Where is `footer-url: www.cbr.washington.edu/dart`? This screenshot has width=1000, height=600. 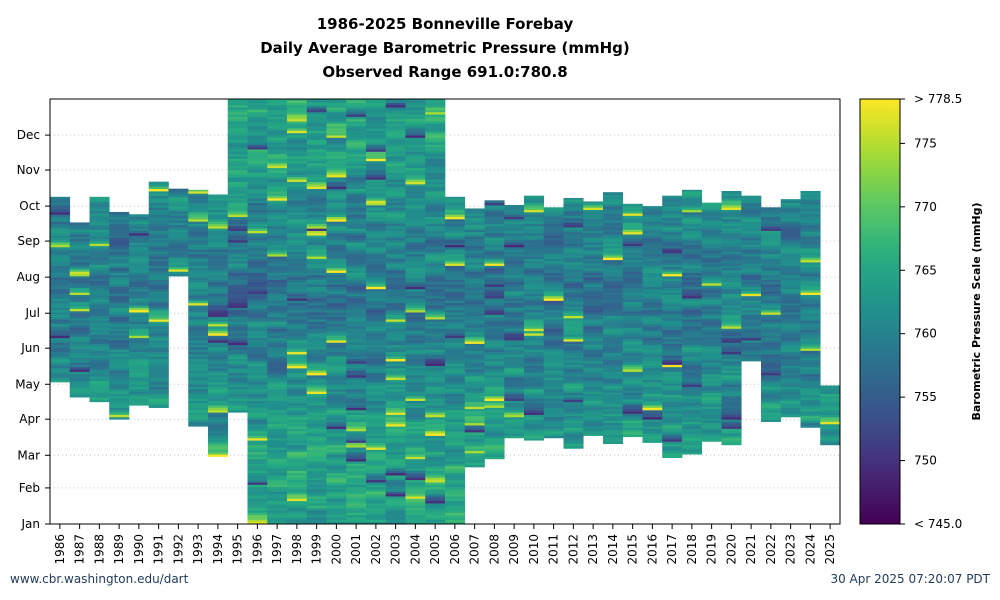 footer-url: www.cbr.washington.edu/dart is located at coordinates (99, 579).